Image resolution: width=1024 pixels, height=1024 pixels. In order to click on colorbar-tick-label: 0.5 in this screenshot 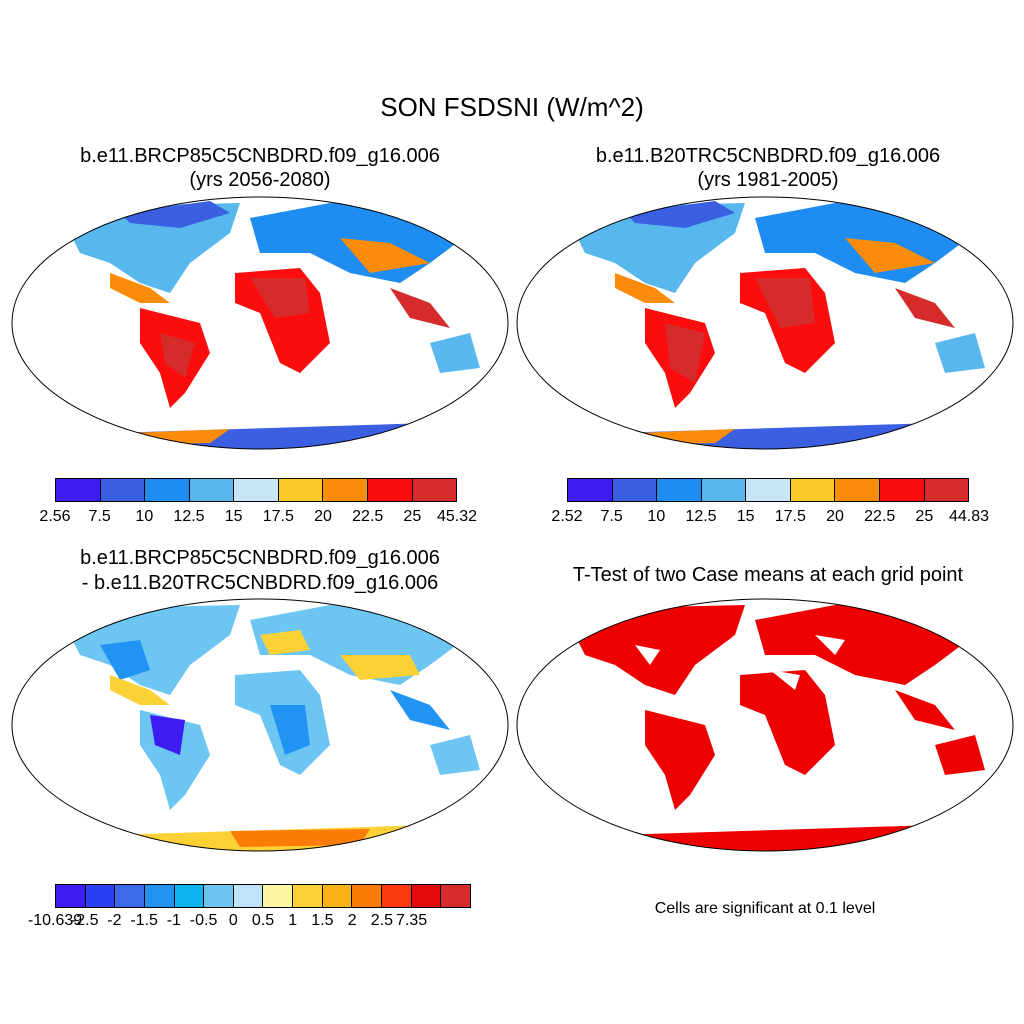, I will do `click(263, 920)`.